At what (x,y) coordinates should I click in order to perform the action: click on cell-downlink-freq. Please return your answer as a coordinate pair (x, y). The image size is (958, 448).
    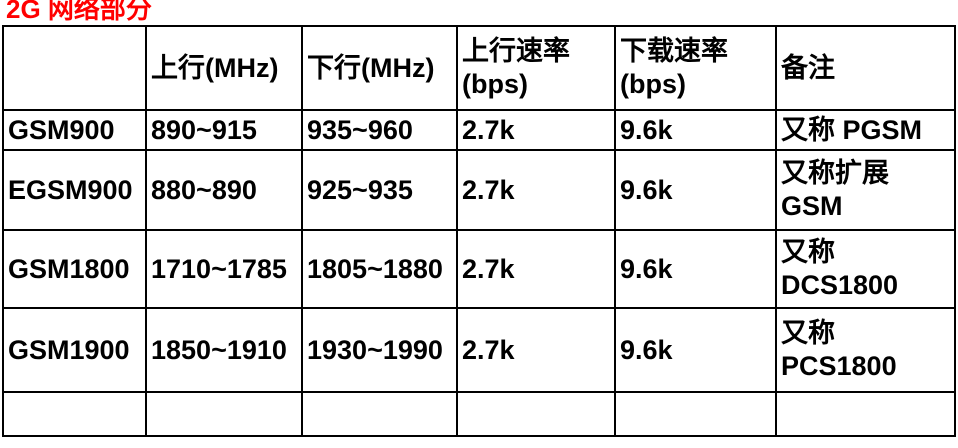
    Looking at the image, I should click on (379, 414).